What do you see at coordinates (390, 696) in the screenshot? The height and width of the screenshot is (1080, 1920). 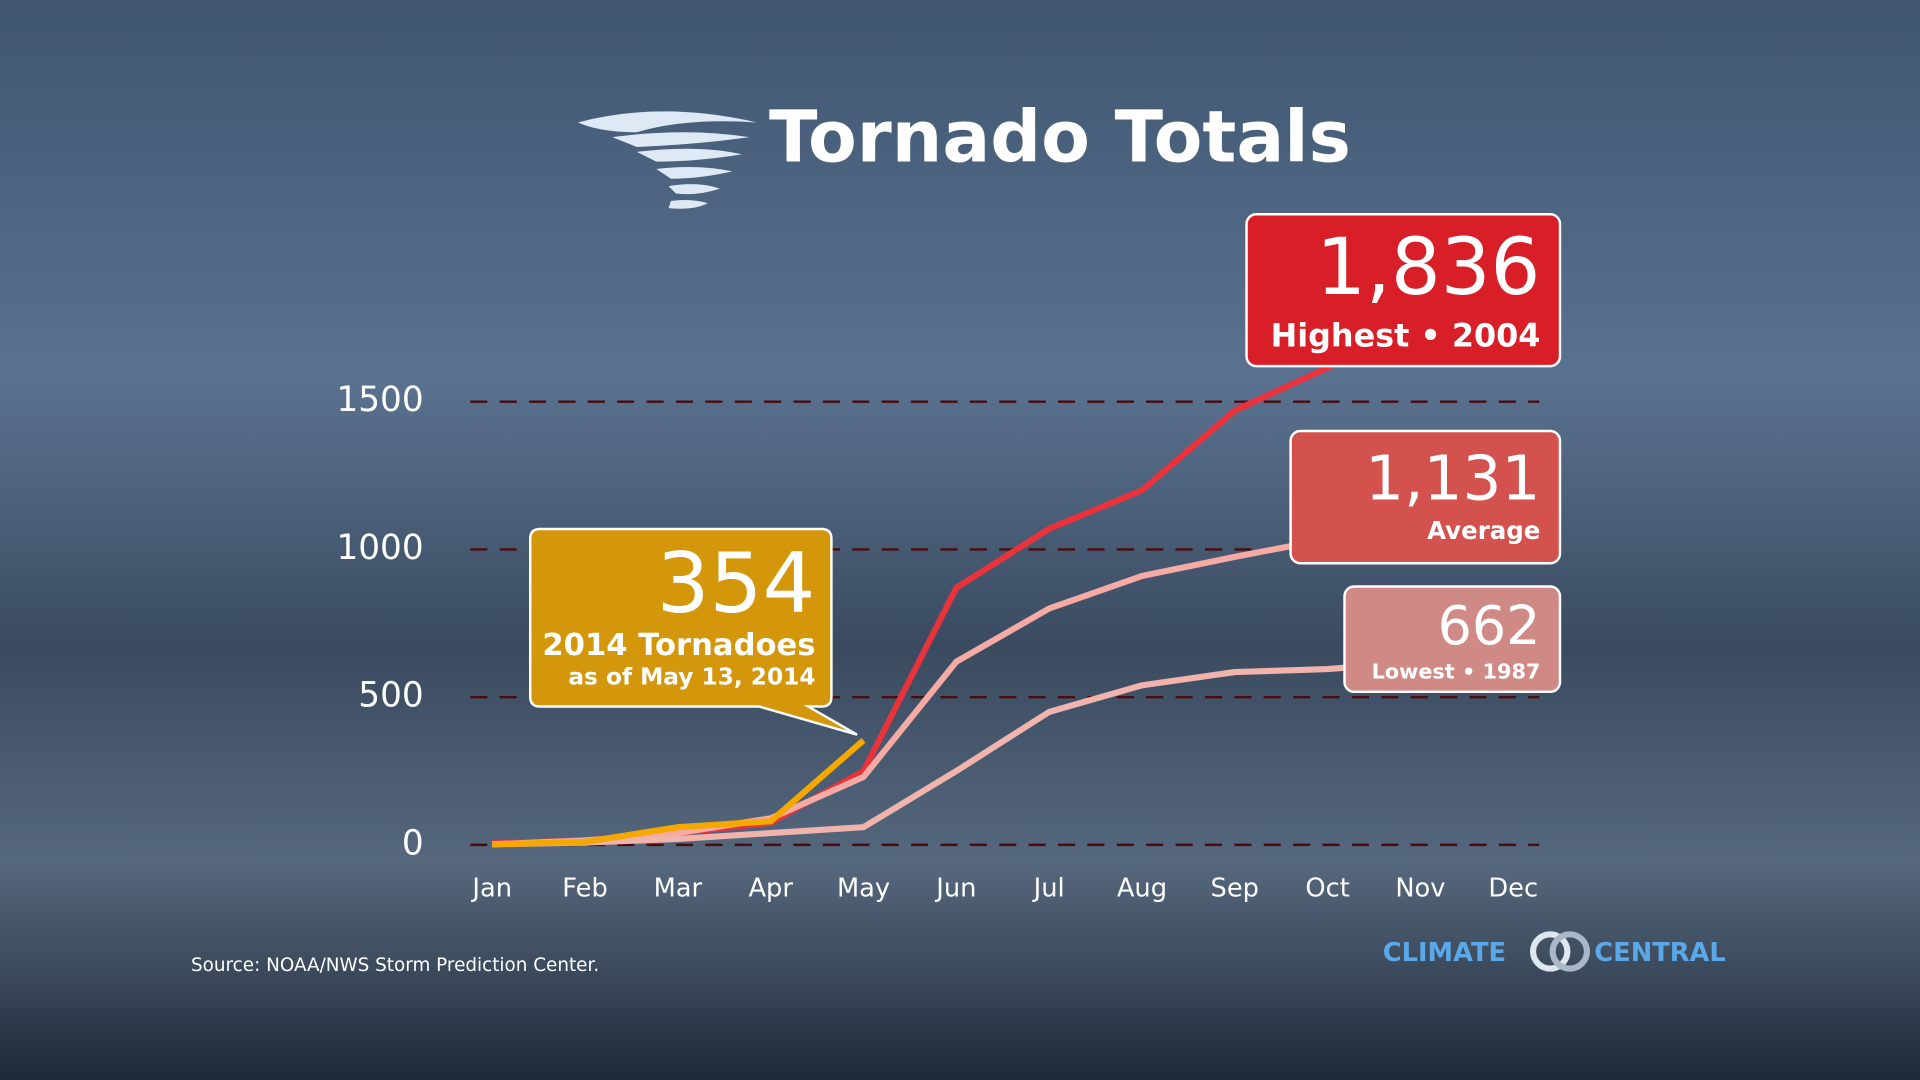 I see `y-tick-label: 500` at bounding box center [390, 696].